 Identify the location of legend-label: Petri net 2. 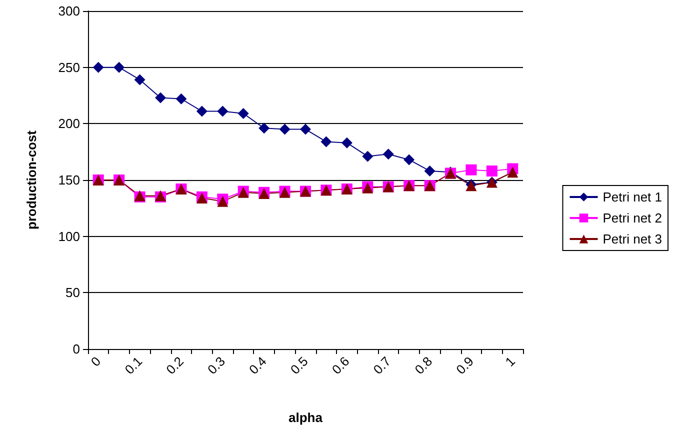
(632, 218).